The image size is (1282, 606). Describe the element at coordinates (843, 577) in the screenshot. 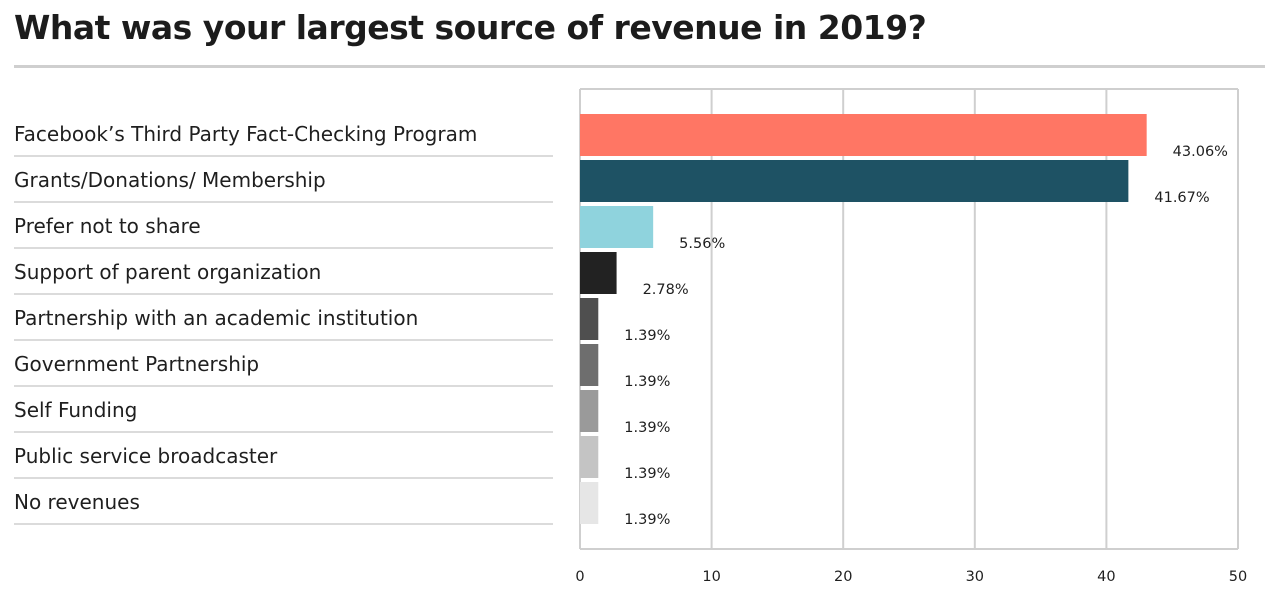

I see `x-tick-label: 20` at that location.